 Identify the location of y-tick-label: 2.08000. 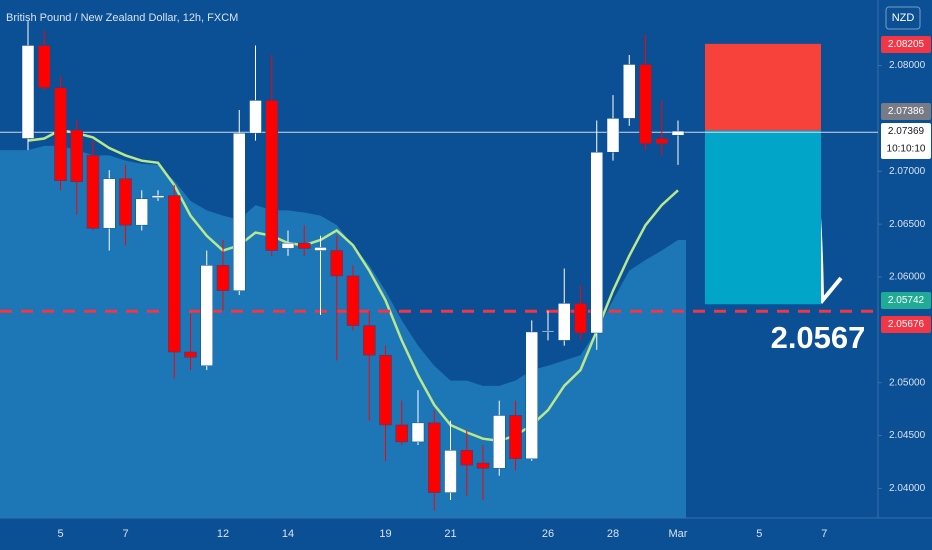
(907, 65).